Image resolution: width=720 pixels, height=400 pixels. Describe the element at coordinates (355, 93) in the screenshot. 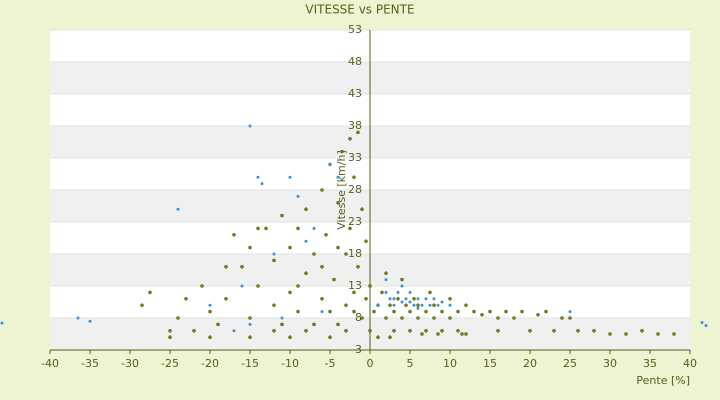

I see `y-tick-label: 43` at that location.